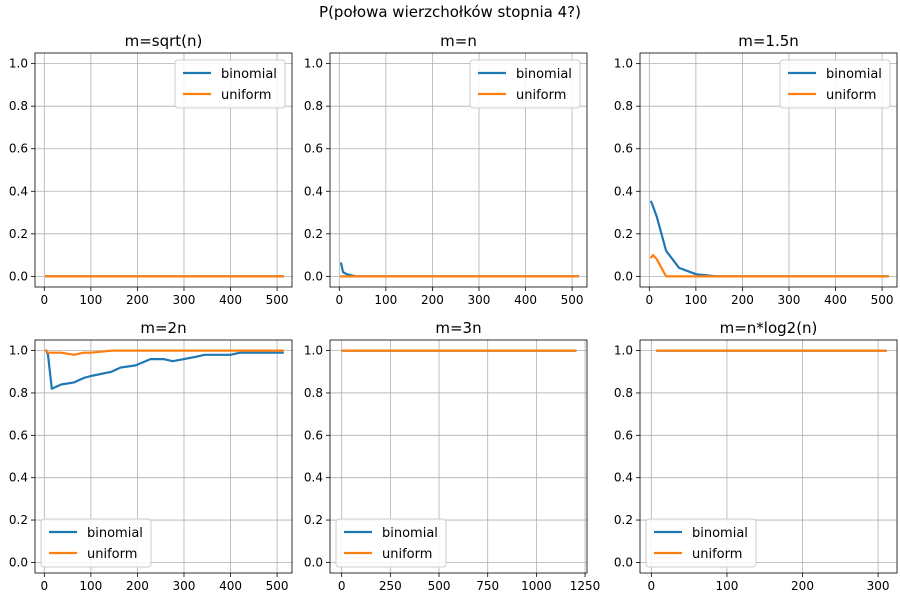  I want to click on subplot-title: m=sqrt(n), so click(164, 41).